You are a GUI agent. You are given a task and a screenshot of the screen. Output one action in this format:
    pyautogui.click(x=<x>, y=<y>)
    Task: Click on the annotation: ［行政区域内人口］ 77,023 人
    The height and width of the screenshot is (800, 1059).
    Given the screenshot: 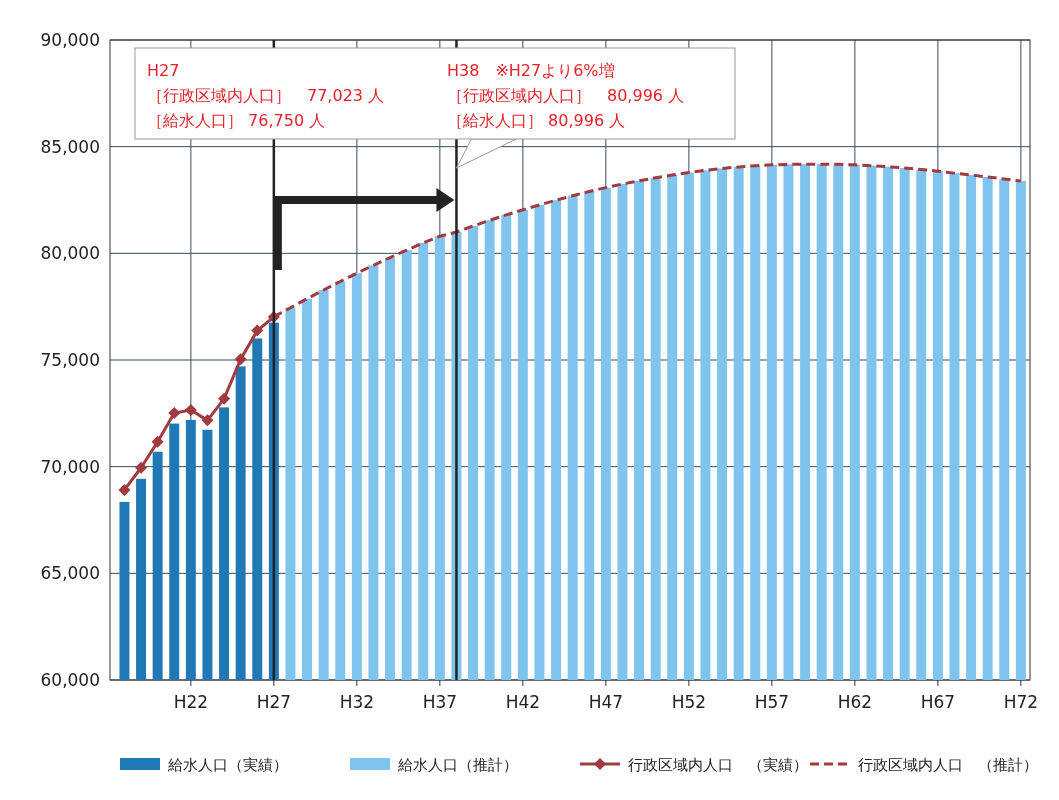 What is the action you would take?
    pyautogui.click(x=266, y=95)
    